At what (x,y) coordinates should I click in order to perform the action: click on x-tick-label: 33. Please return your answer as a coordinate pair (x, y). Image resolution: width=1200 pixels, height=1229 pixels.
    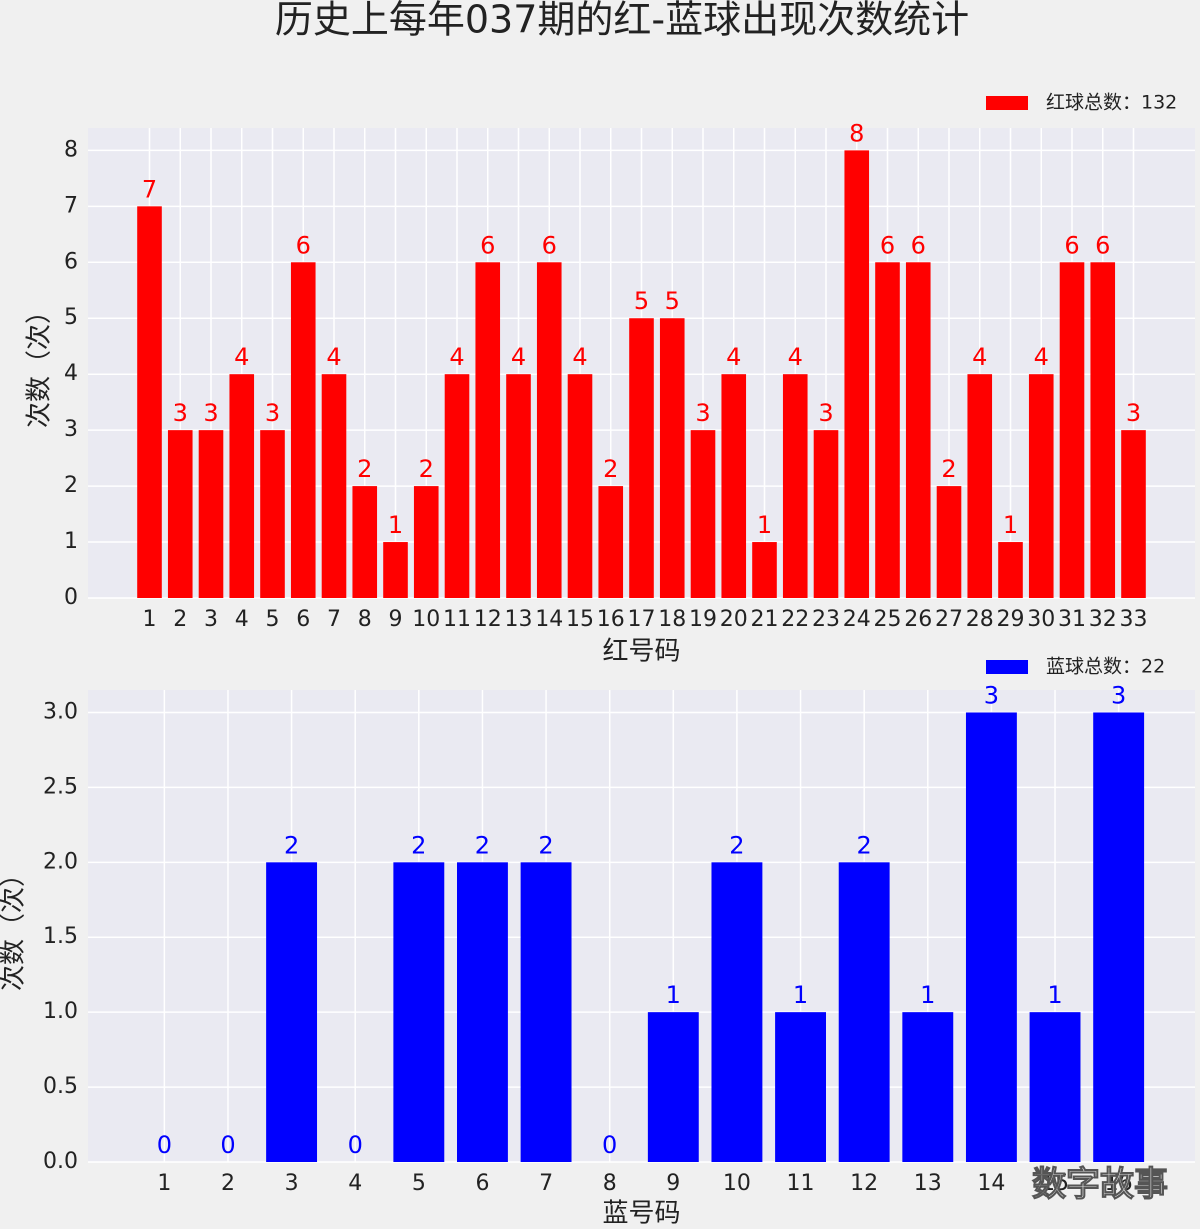
    Looking at the image, I should click on (1134, 619).